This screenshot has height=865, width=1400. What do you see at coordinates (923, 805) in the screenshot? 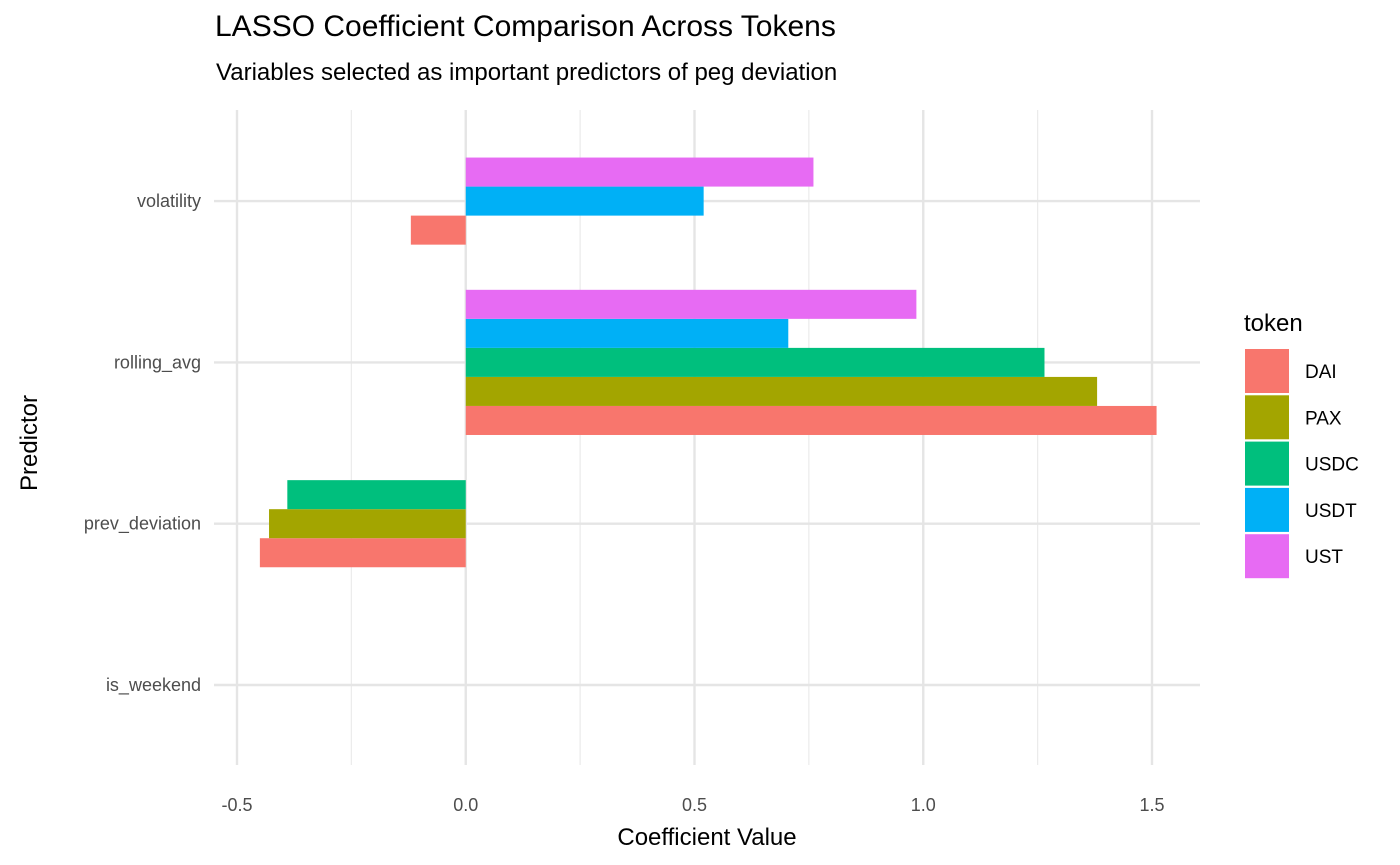
I see `x-tick-label: 1.0` at bounding box center [923, 805].